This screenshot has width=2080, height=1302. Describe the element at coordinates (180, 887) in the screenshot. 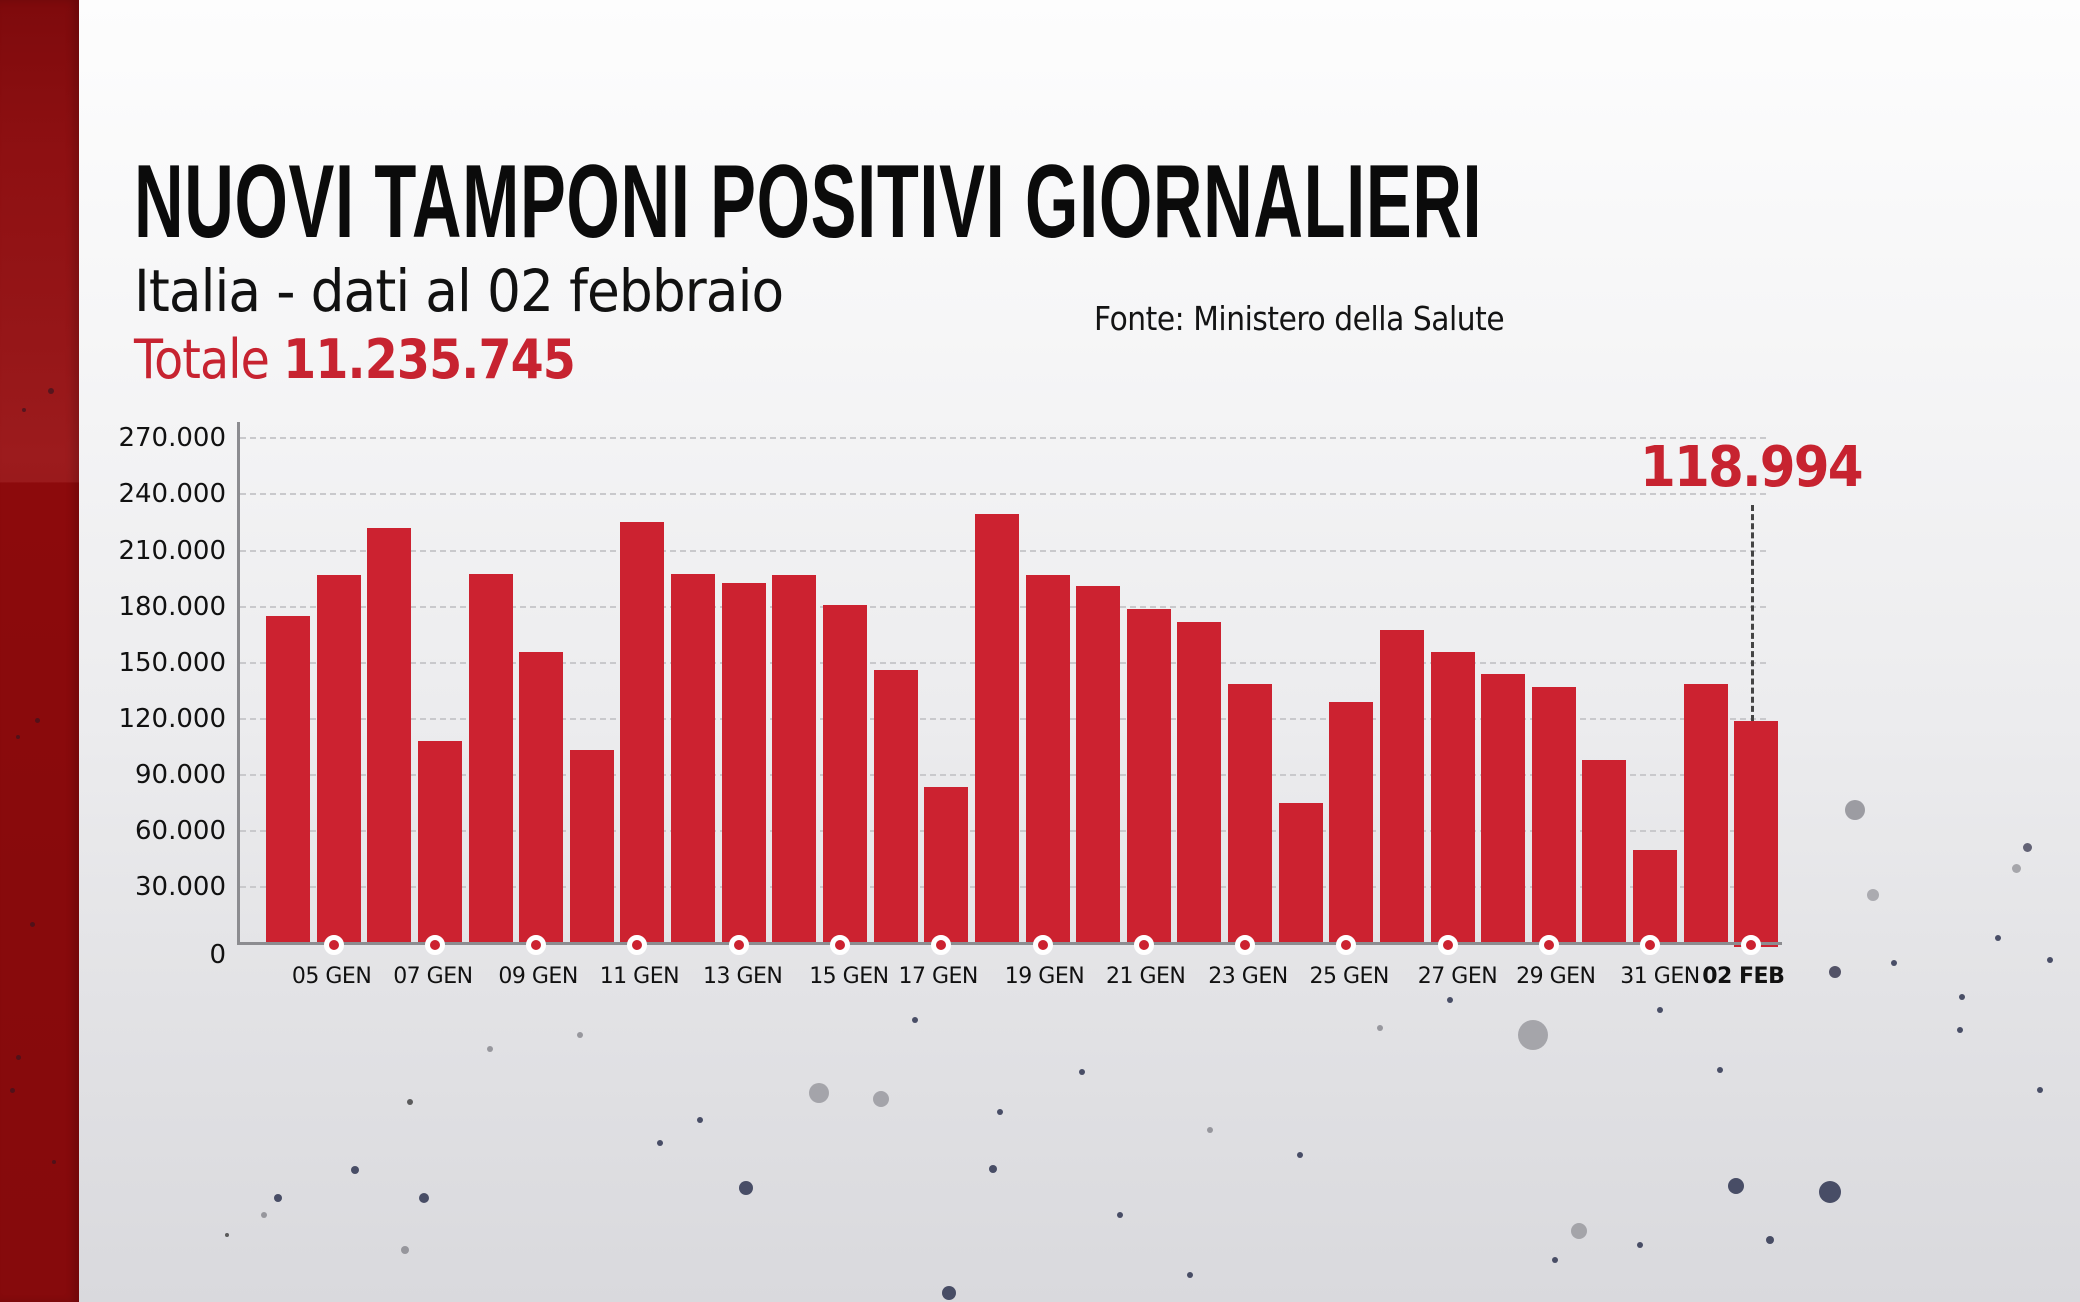

I see `y-tick-label: 30.000` at that location.